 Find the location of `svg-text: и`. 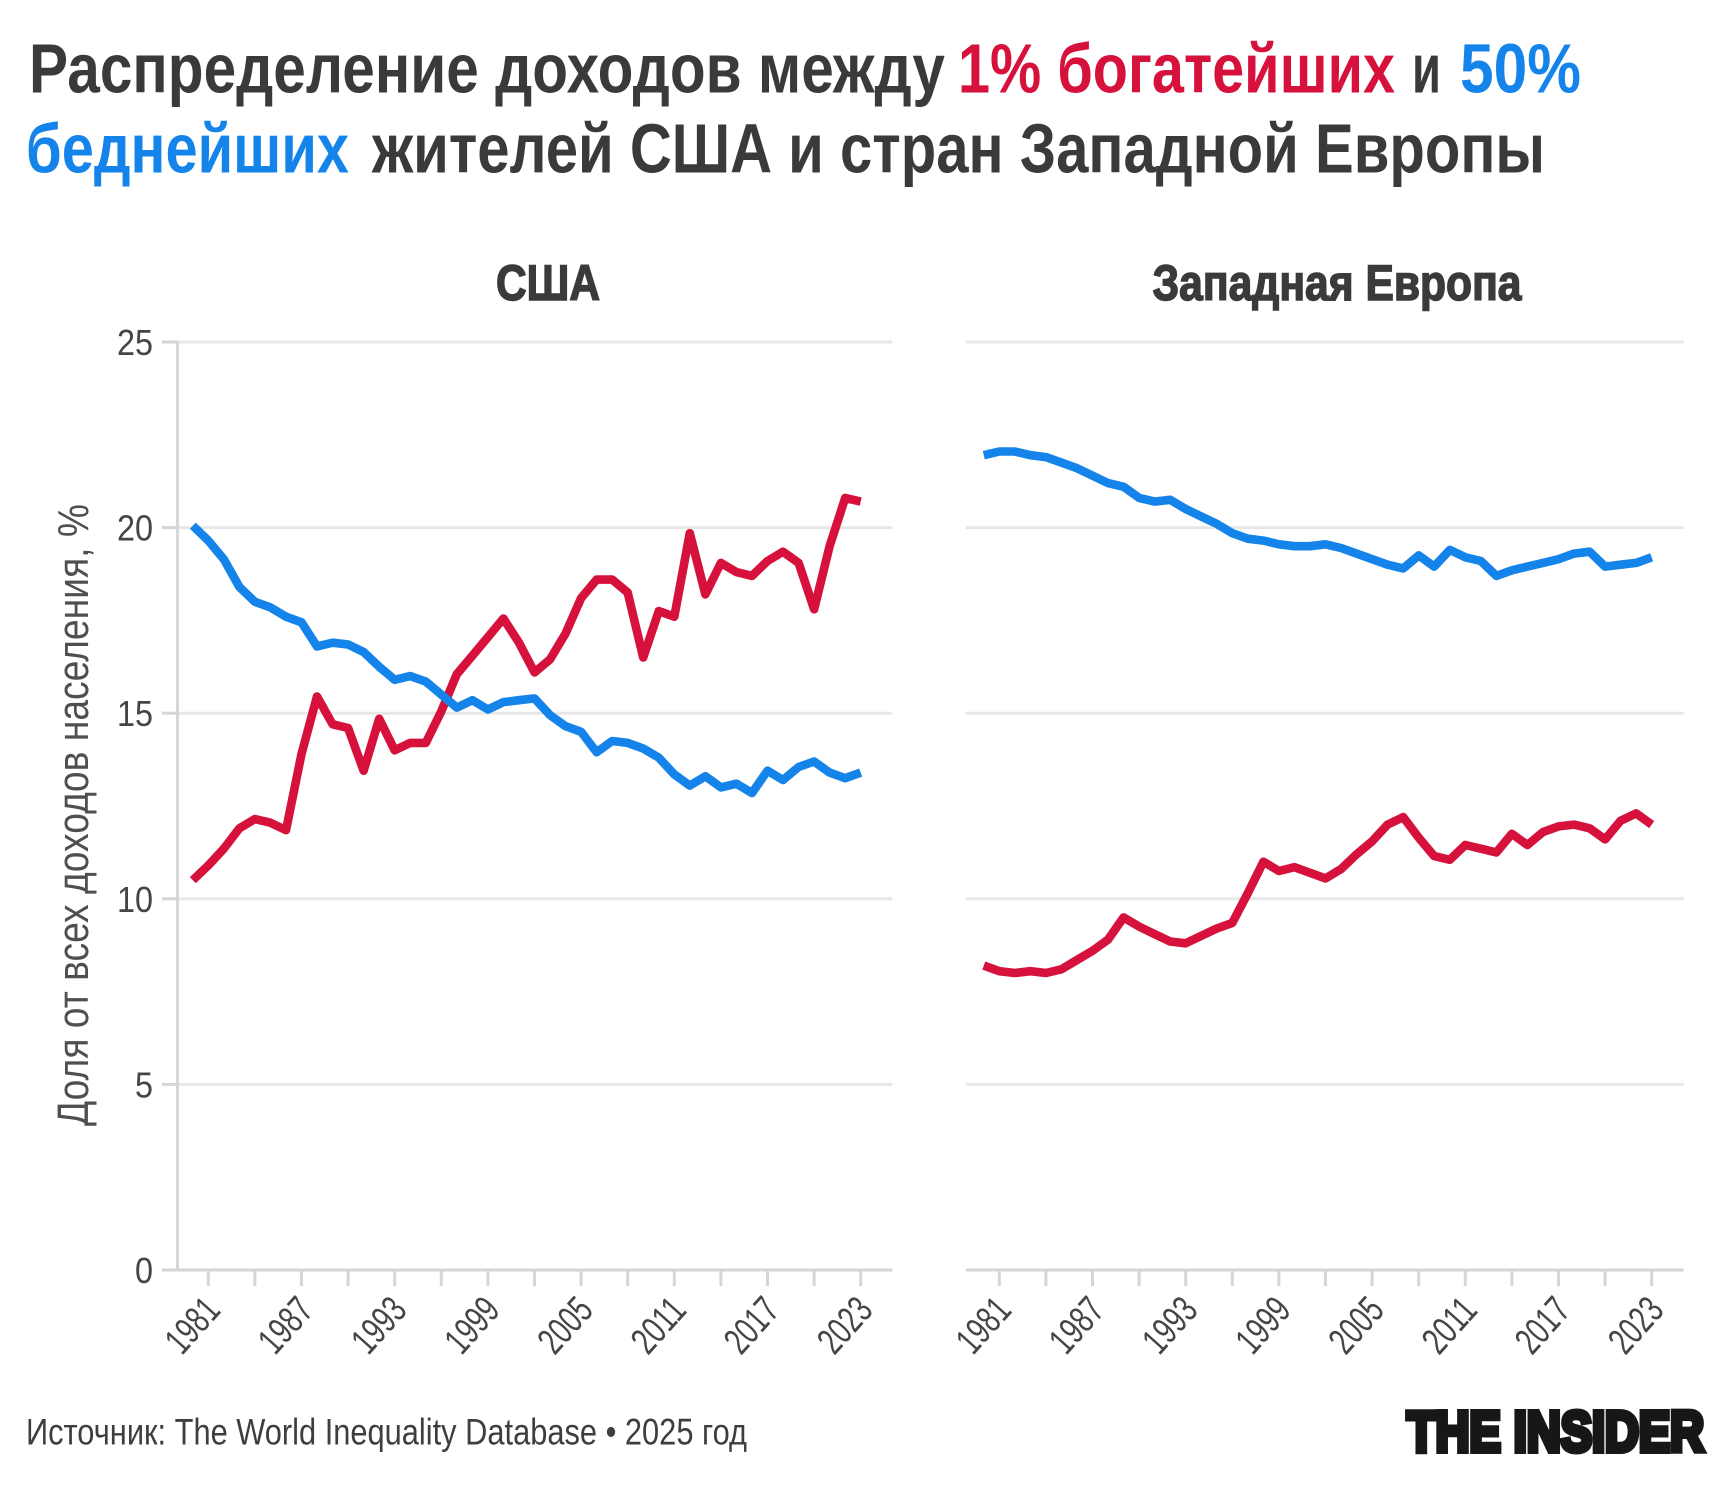

svg-text: и is located at coordinates (1426, 68).